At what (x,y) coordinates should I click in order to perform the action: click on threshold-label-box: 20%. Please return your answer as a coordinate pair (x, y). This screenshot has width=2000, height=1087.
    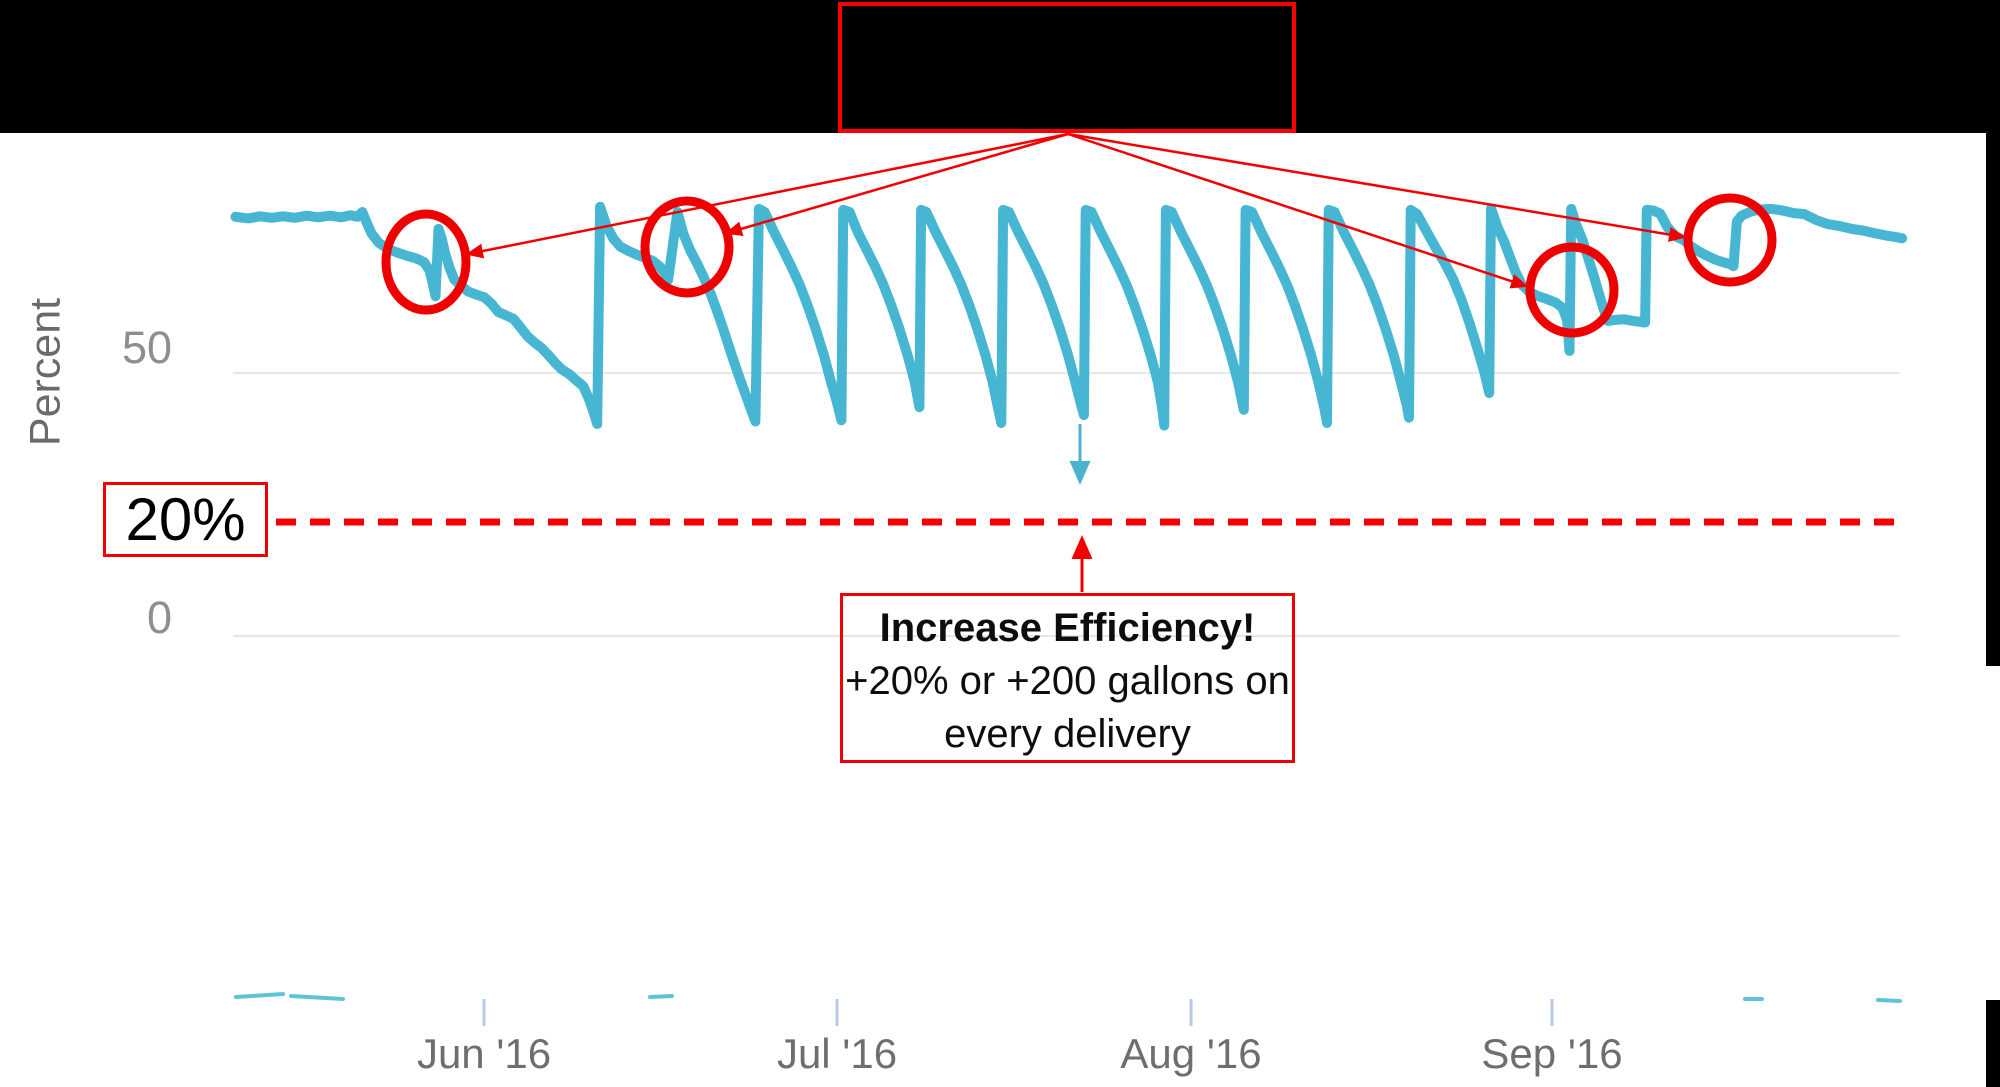
    Looking at the image, I should click on (185, 519).